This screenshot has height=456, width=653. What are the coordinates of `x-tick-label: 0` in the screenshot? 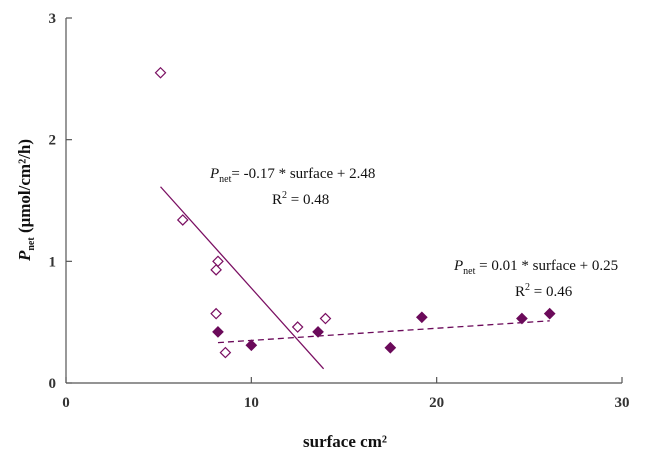 It's located at (66, 403).